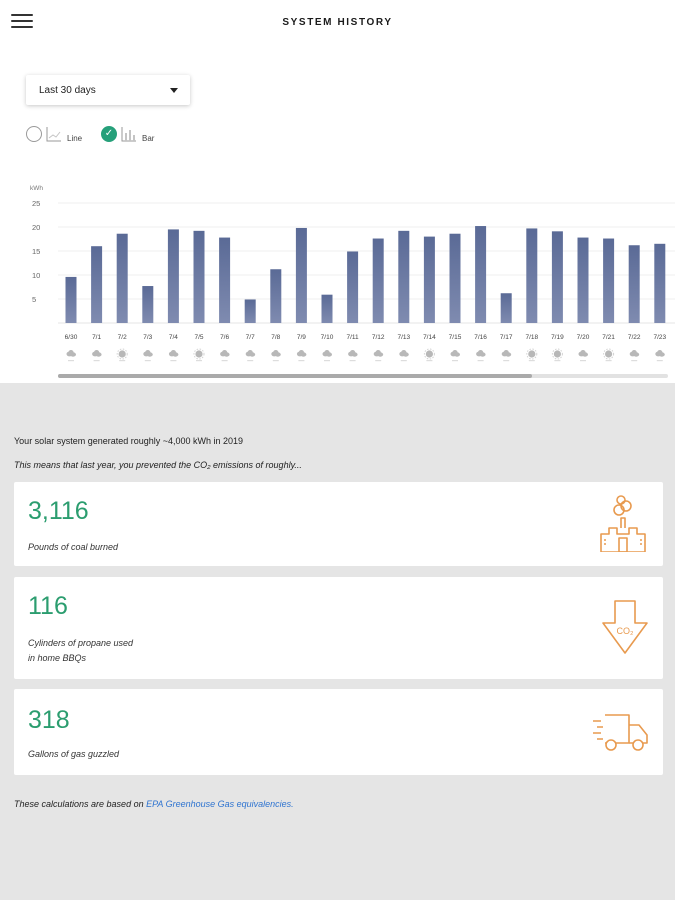 The height and width of the screenshot is (900, 675). Describe the element at coordinates (506, 308) in the screenshot. I see `bar-7/17` at that location.